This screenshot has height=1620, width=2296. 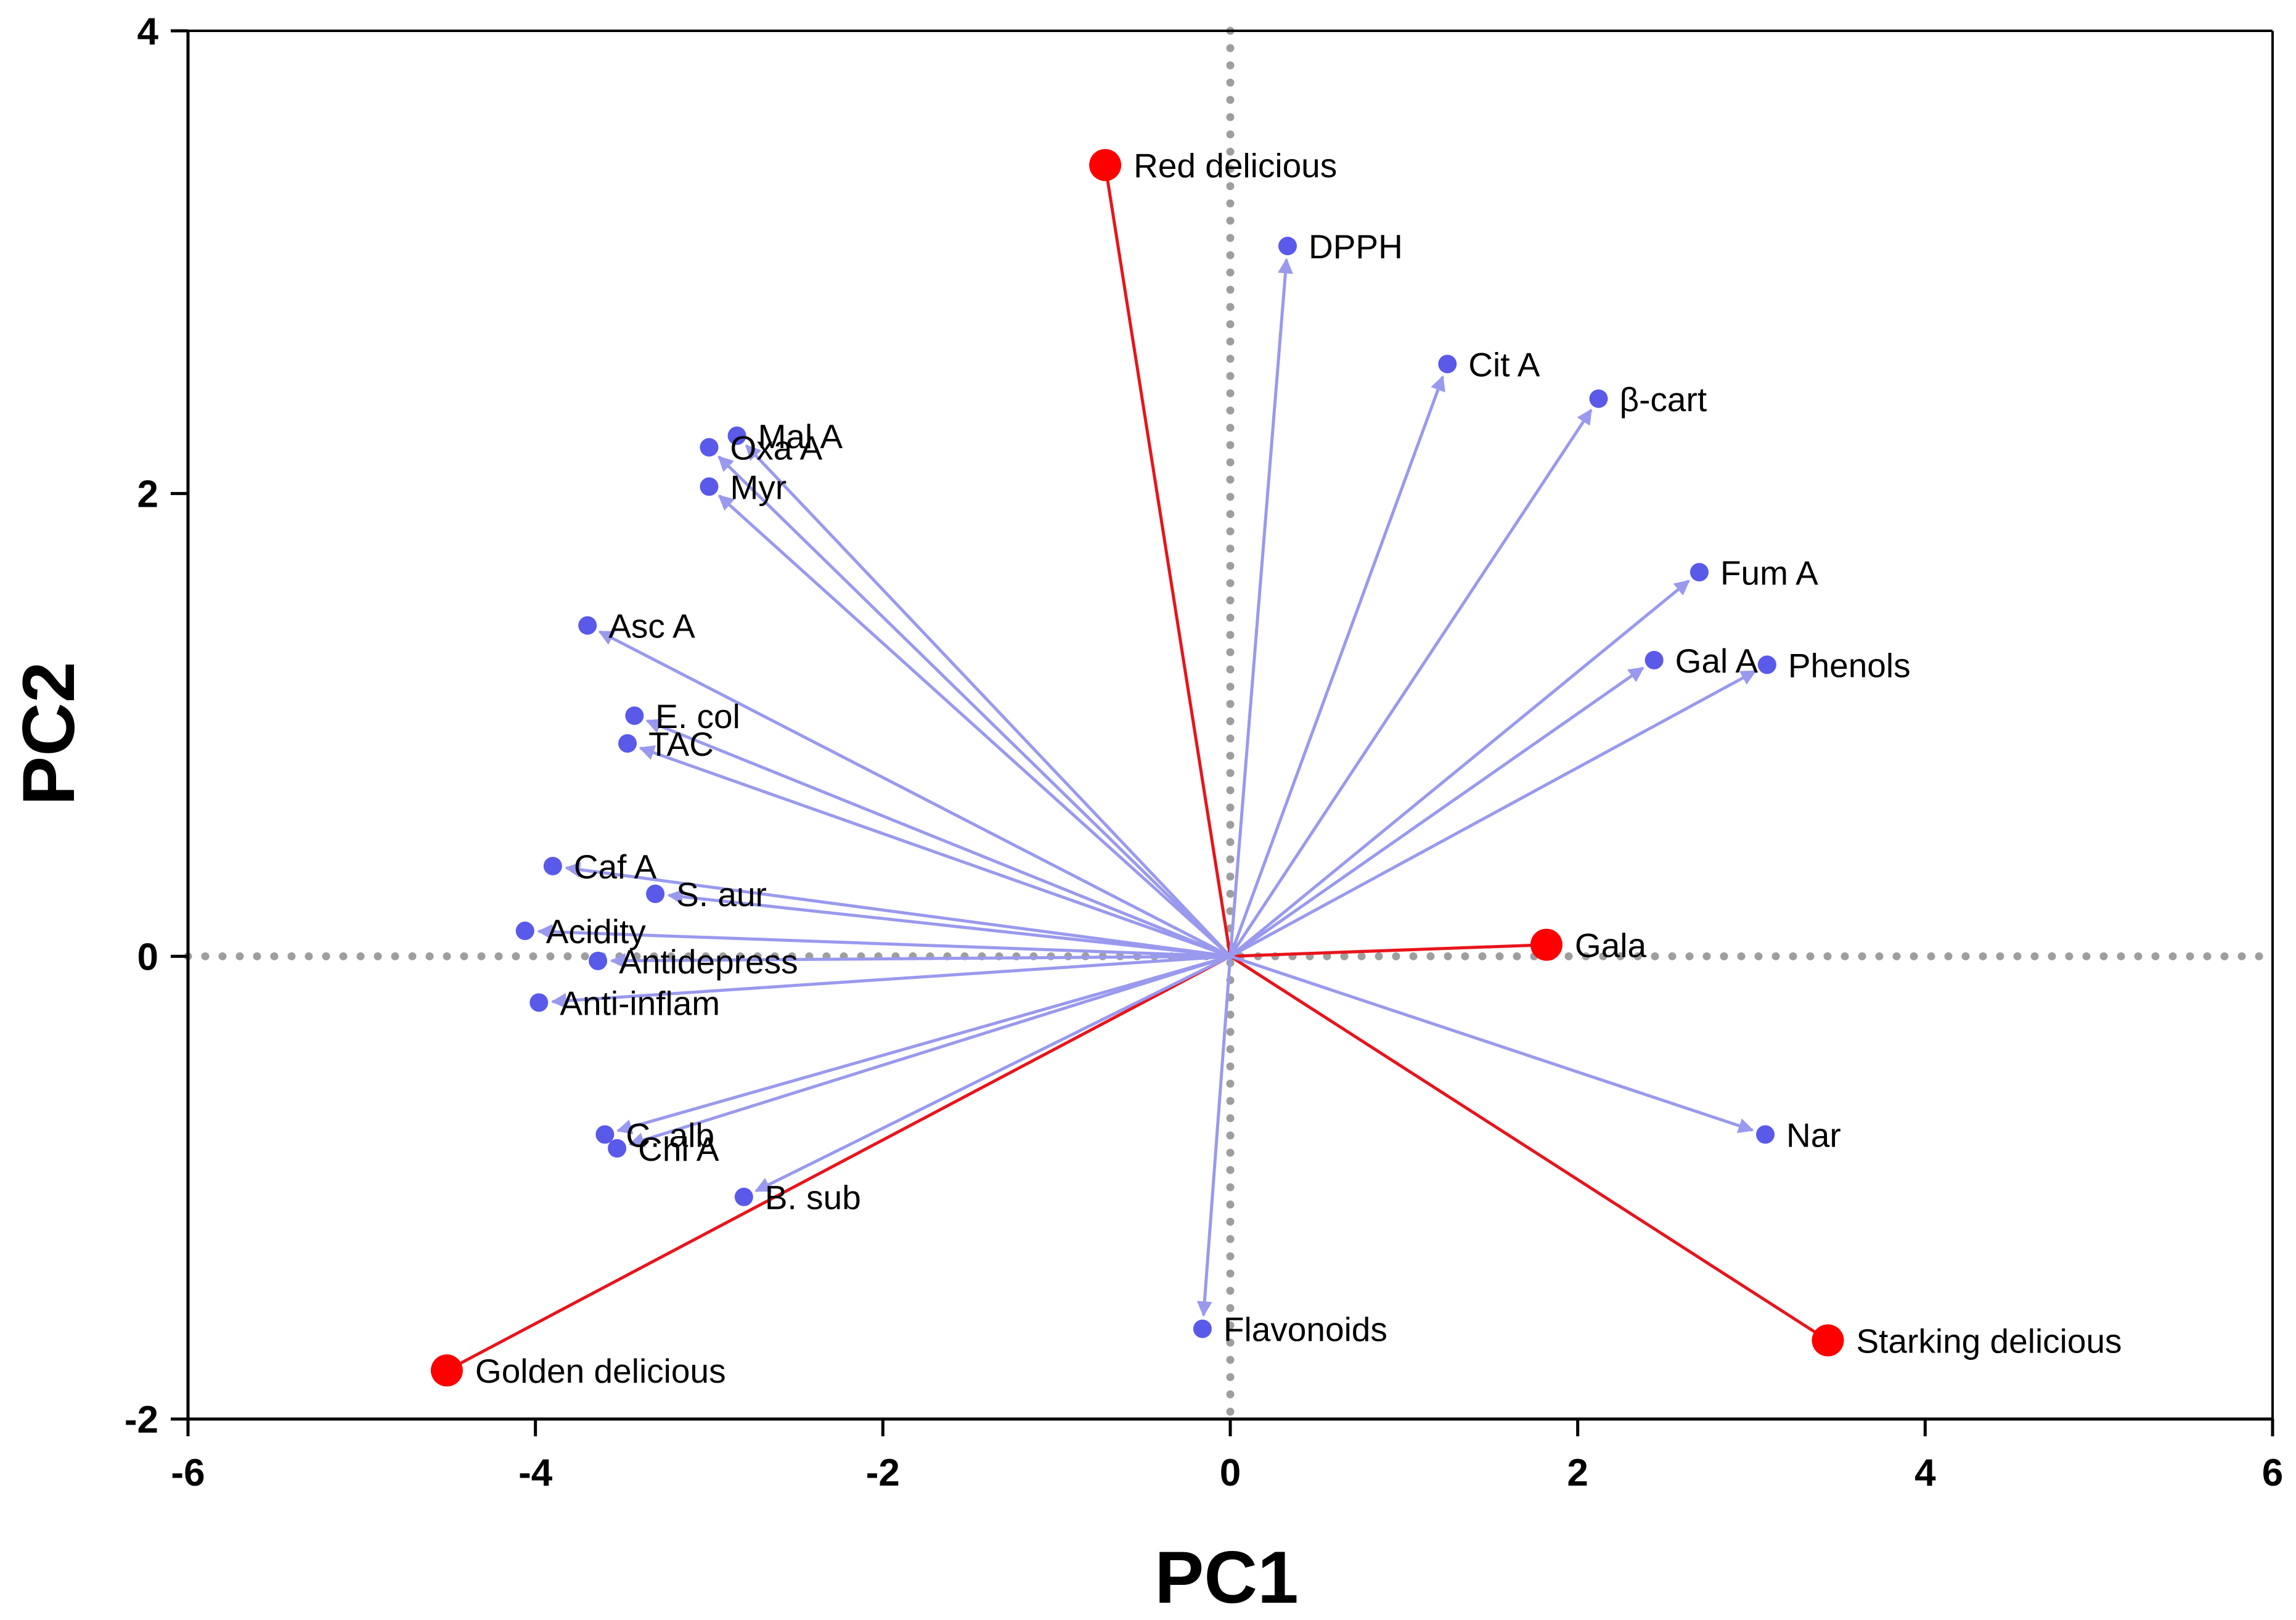 What do you see at coordinates (634, 715) in the screenshot?
I see `loading-point-e-col` at bounding box center [634, 715].